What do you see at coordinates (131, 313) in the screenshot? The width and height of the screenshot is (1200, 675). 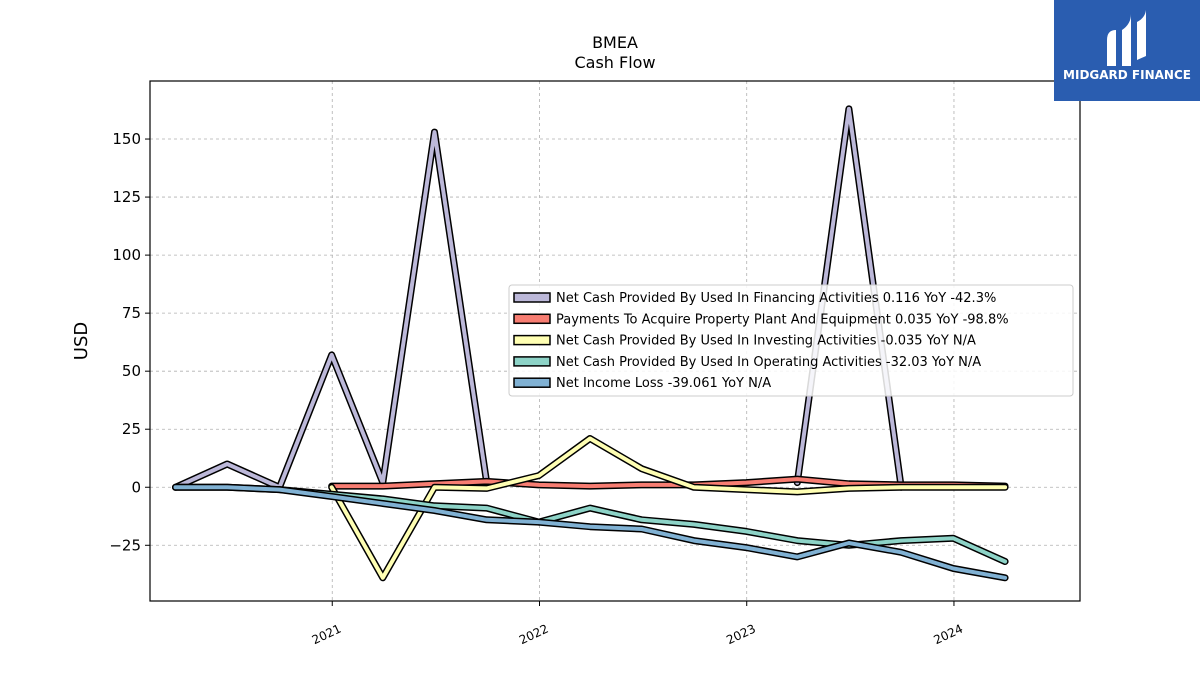 I see `y-tick-label: 75` at bounding box center [131, 313].